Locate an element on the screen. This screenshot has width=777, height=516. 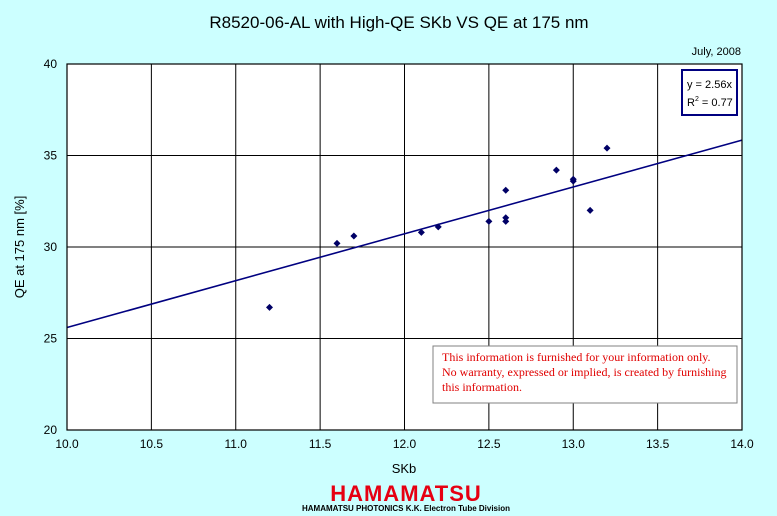
r2-superscript: 2 is located at coordinates (697, 99).